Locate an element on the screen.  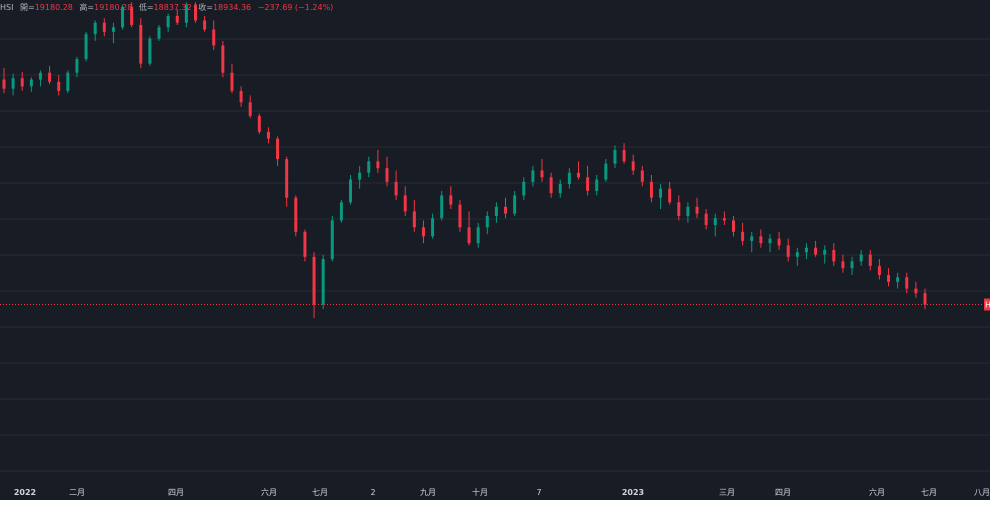
time-axis: 2022 二月 四月 六月 七月 2 九月 十月 7 2023 三月 四月 六月 七月 八月 is located at coordinates (495, 492).